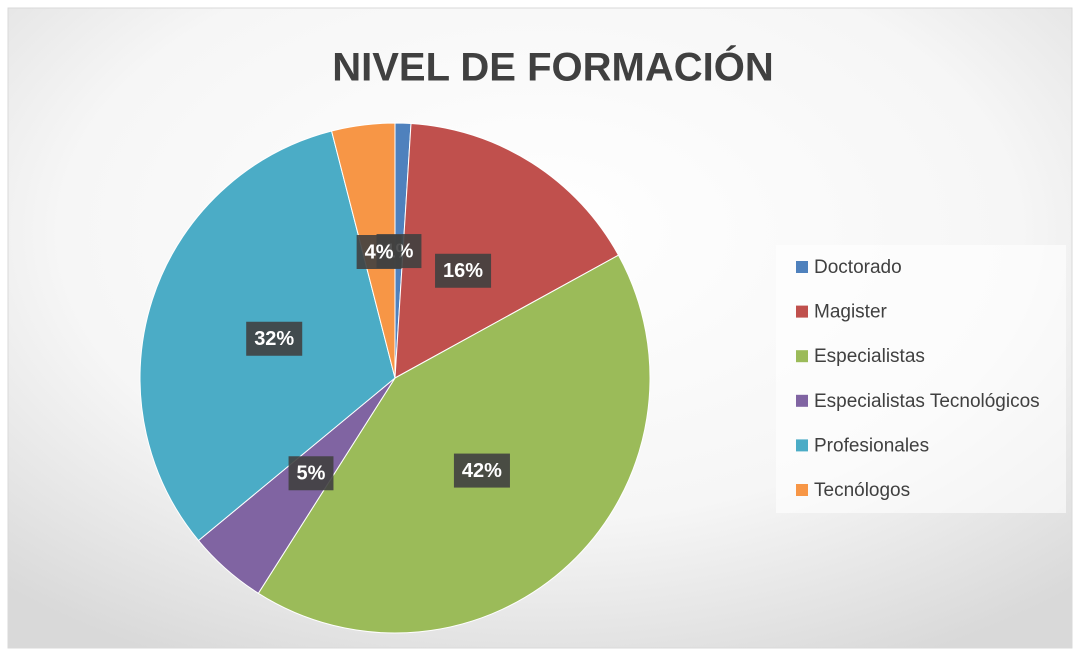 This screenshot has height=655, width=1080. What do you see at coordinates (921, 379) in the screenshot?
I see `legend-box` at bounding box center [921, 379].